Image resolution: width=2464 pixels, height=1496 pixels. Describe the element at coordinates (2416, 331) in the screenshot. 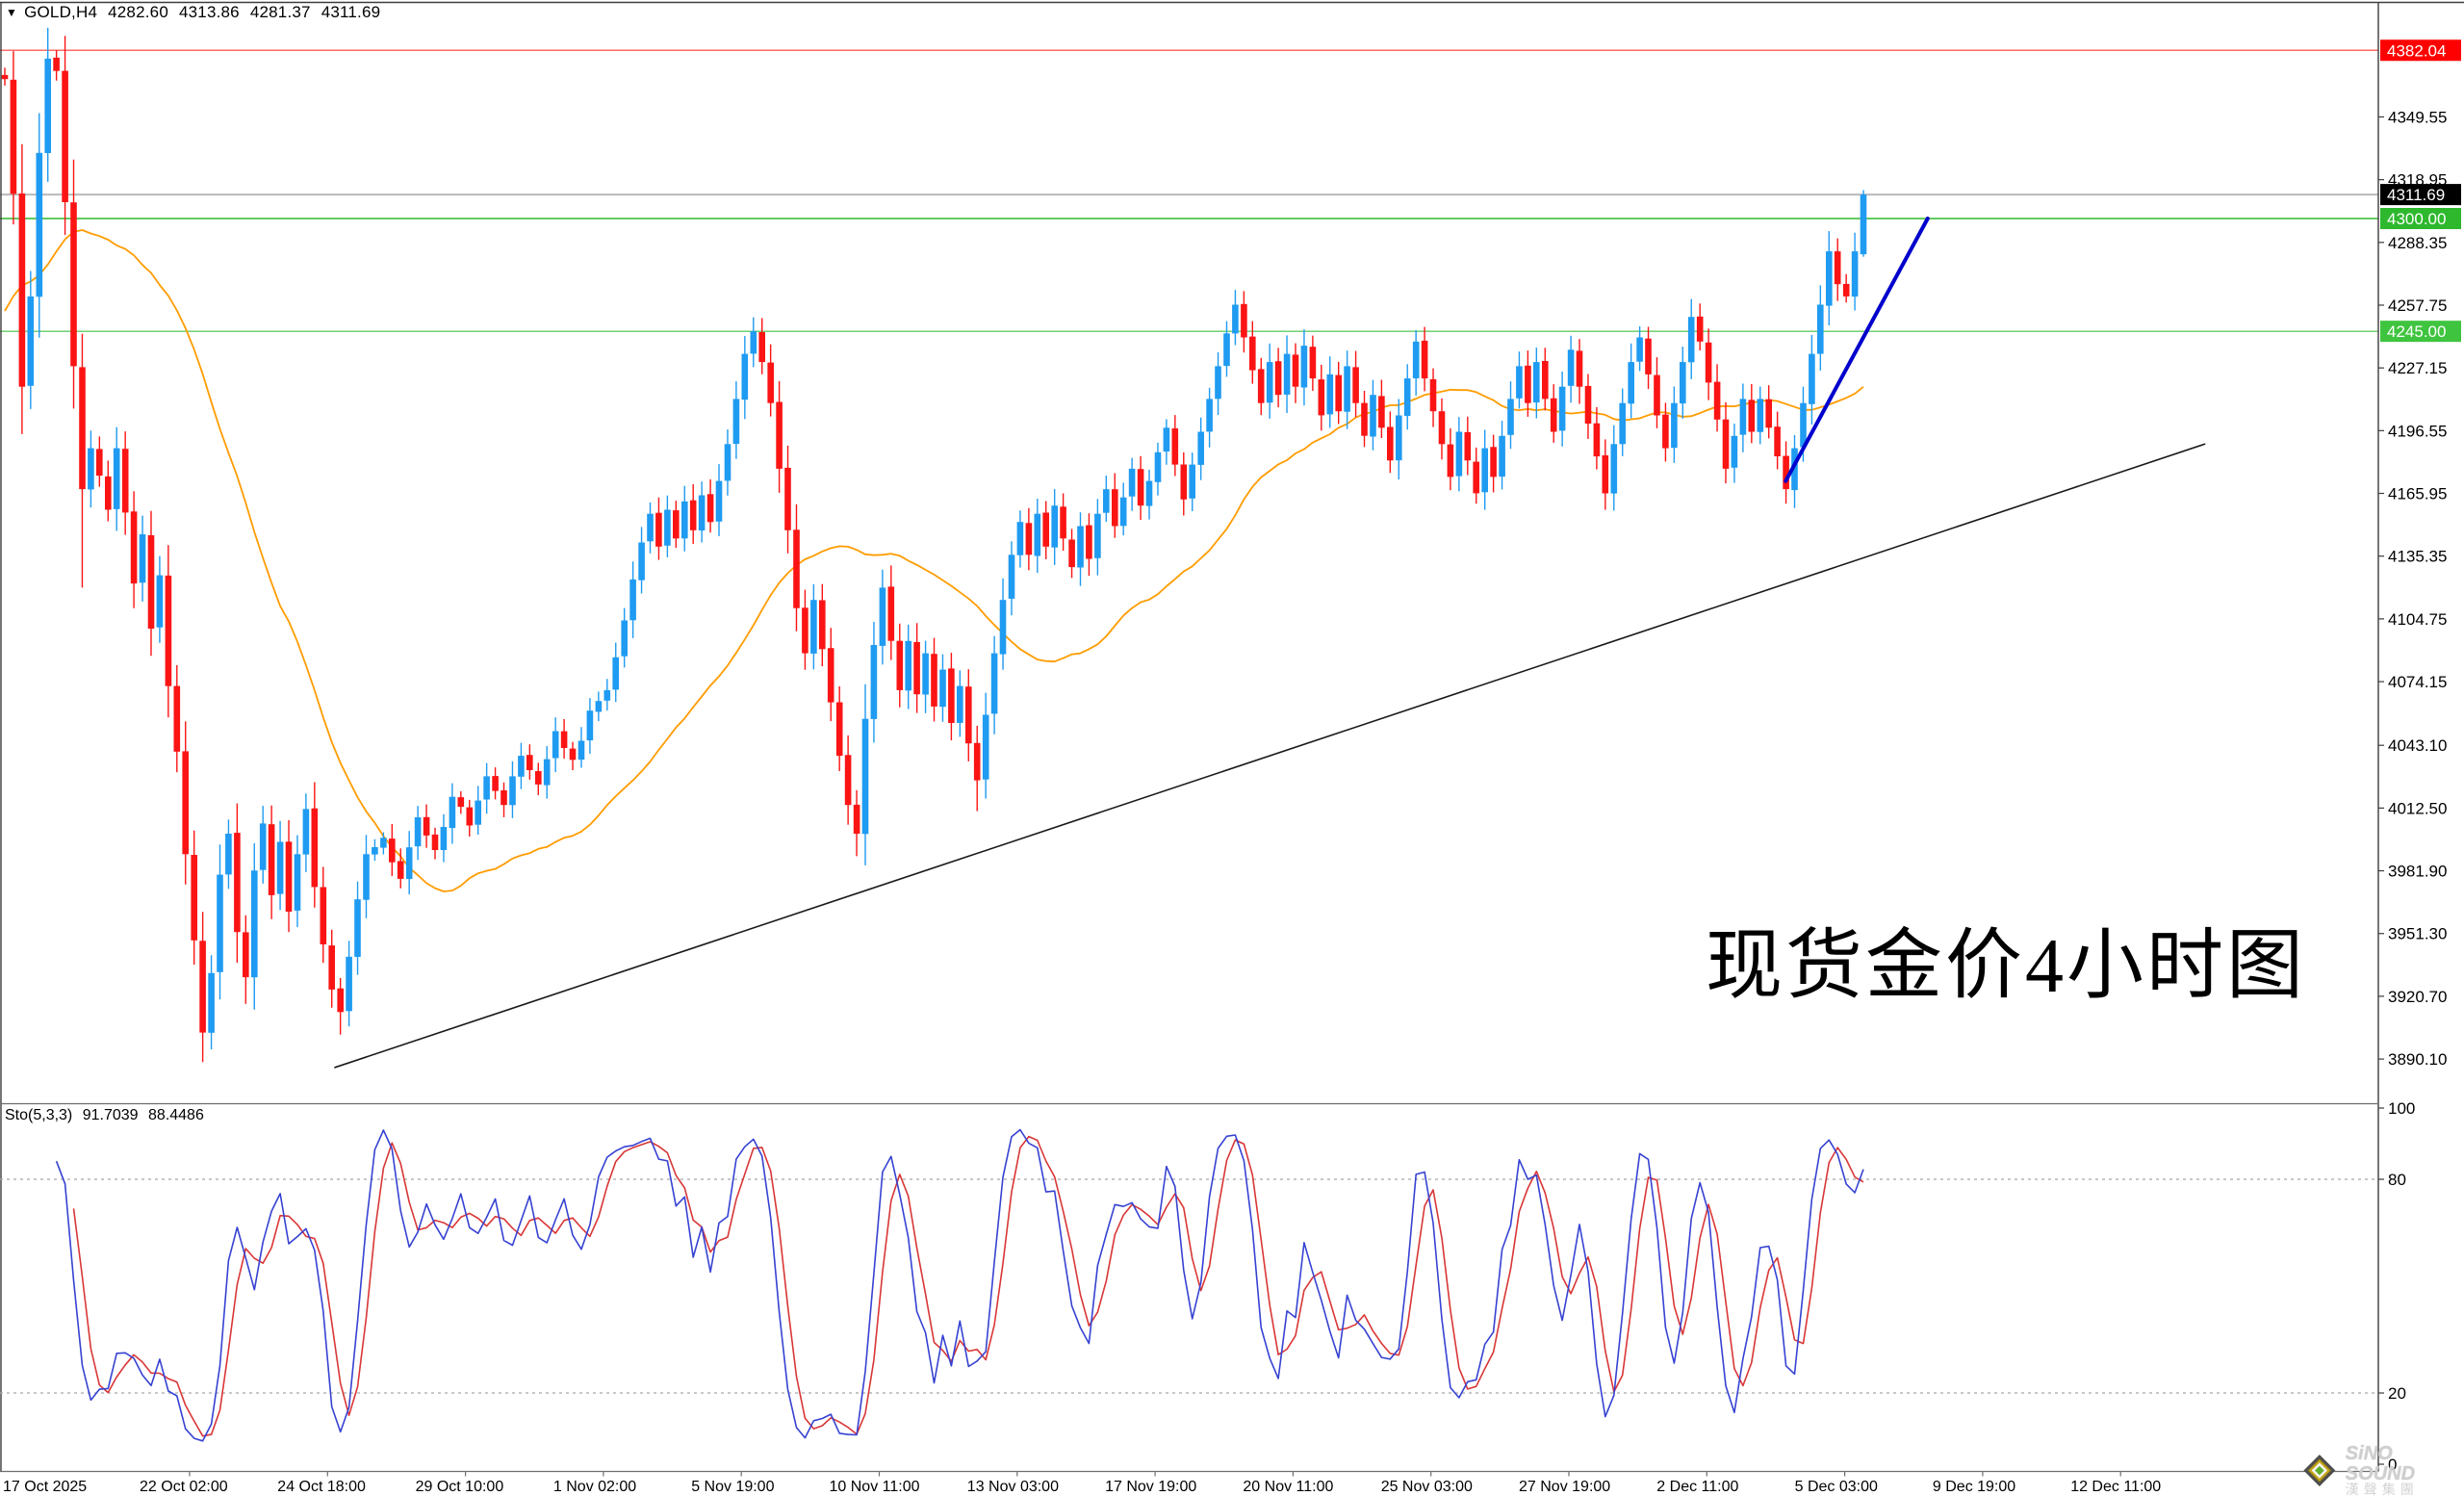

I see `support-line-4245-label-text: 4245.00` at that location.